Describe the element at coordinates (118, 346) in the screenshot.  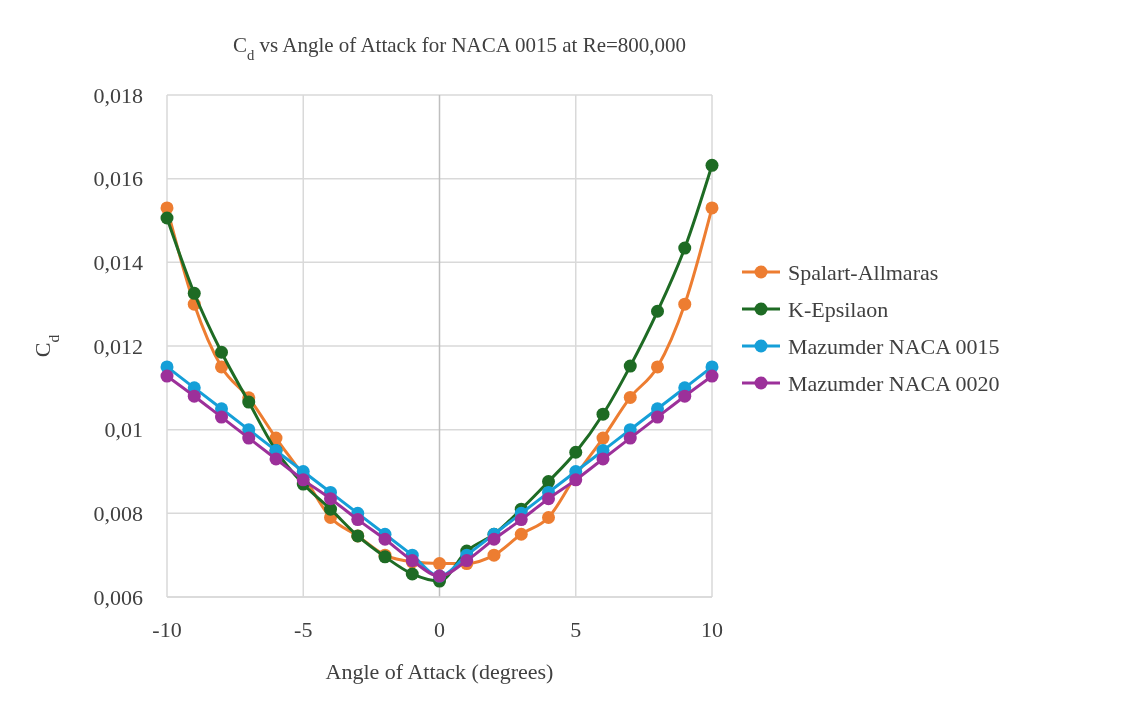
I see `y-tick-label: 0,012` at that location.